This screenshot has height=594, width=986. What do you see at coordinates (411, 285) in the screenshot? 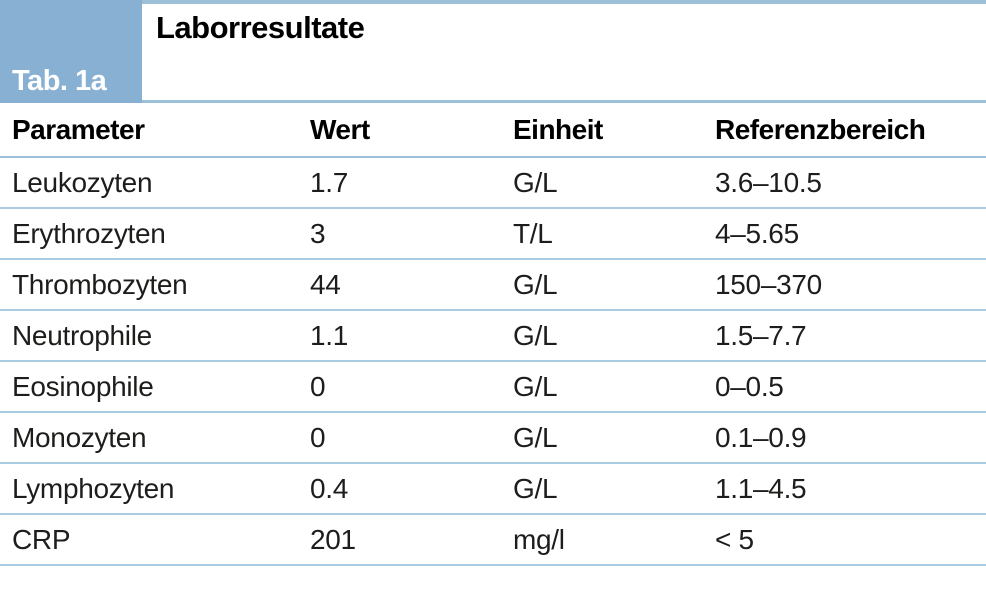
I see `cell-wert: 44` at bounding box center [411, 285].